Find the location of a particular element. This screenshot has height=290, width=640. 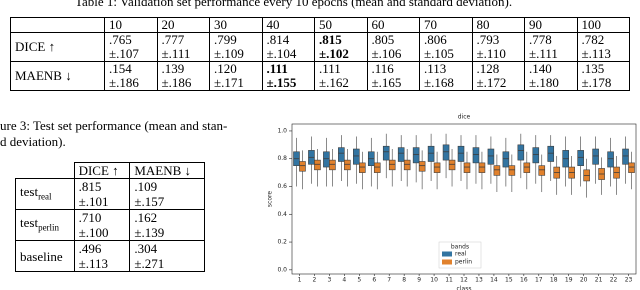

row-label: baseline is located at coordinates (45, 256).